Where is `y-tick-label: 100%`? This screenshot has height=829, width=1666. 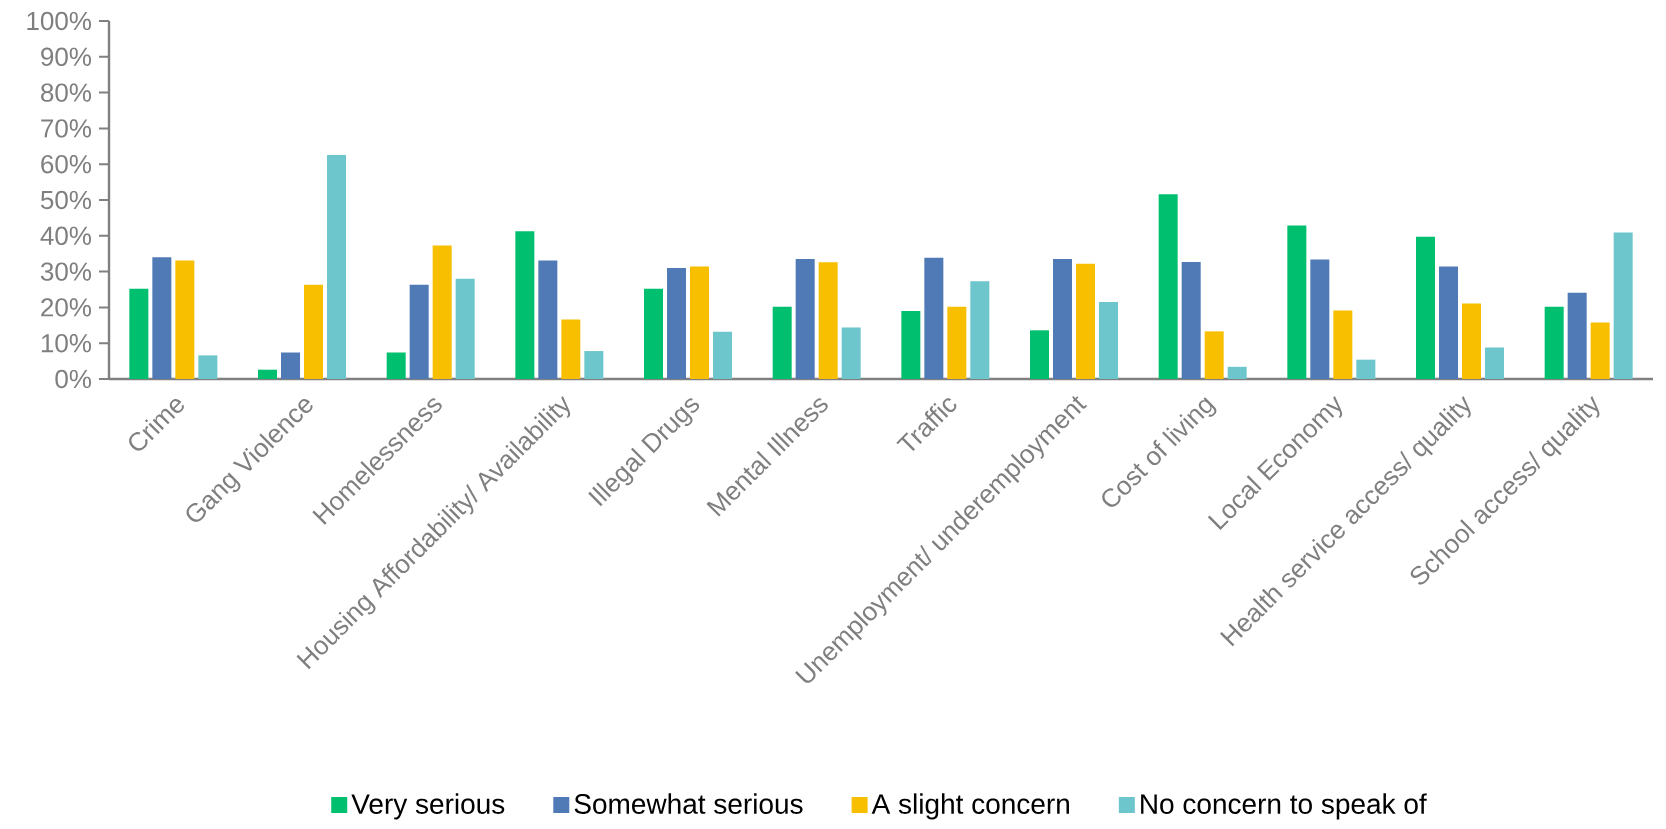 y-tick-label: 100% is located at coordinates (59, 21).